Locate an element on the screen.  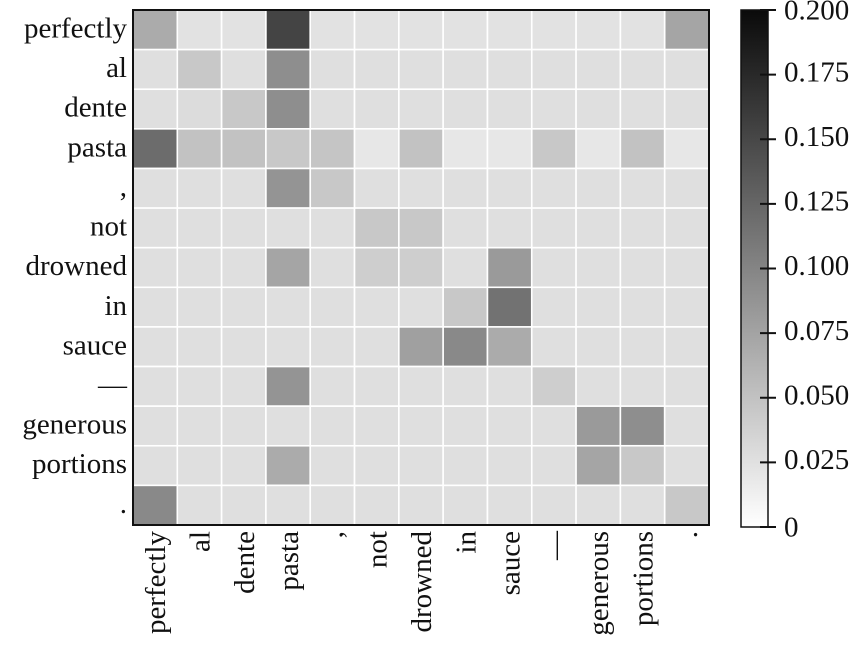
colorbar-tick-label: 0.050 is located at coordinates (816, 395).